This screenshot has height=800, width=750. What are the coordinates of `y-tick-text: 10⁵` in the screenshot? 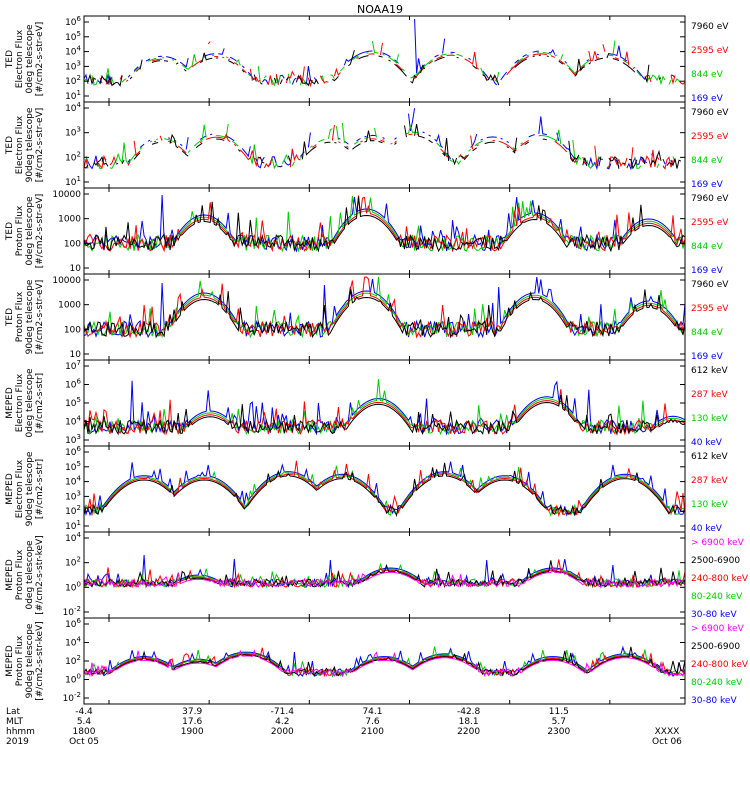 It's located at (73, 36).